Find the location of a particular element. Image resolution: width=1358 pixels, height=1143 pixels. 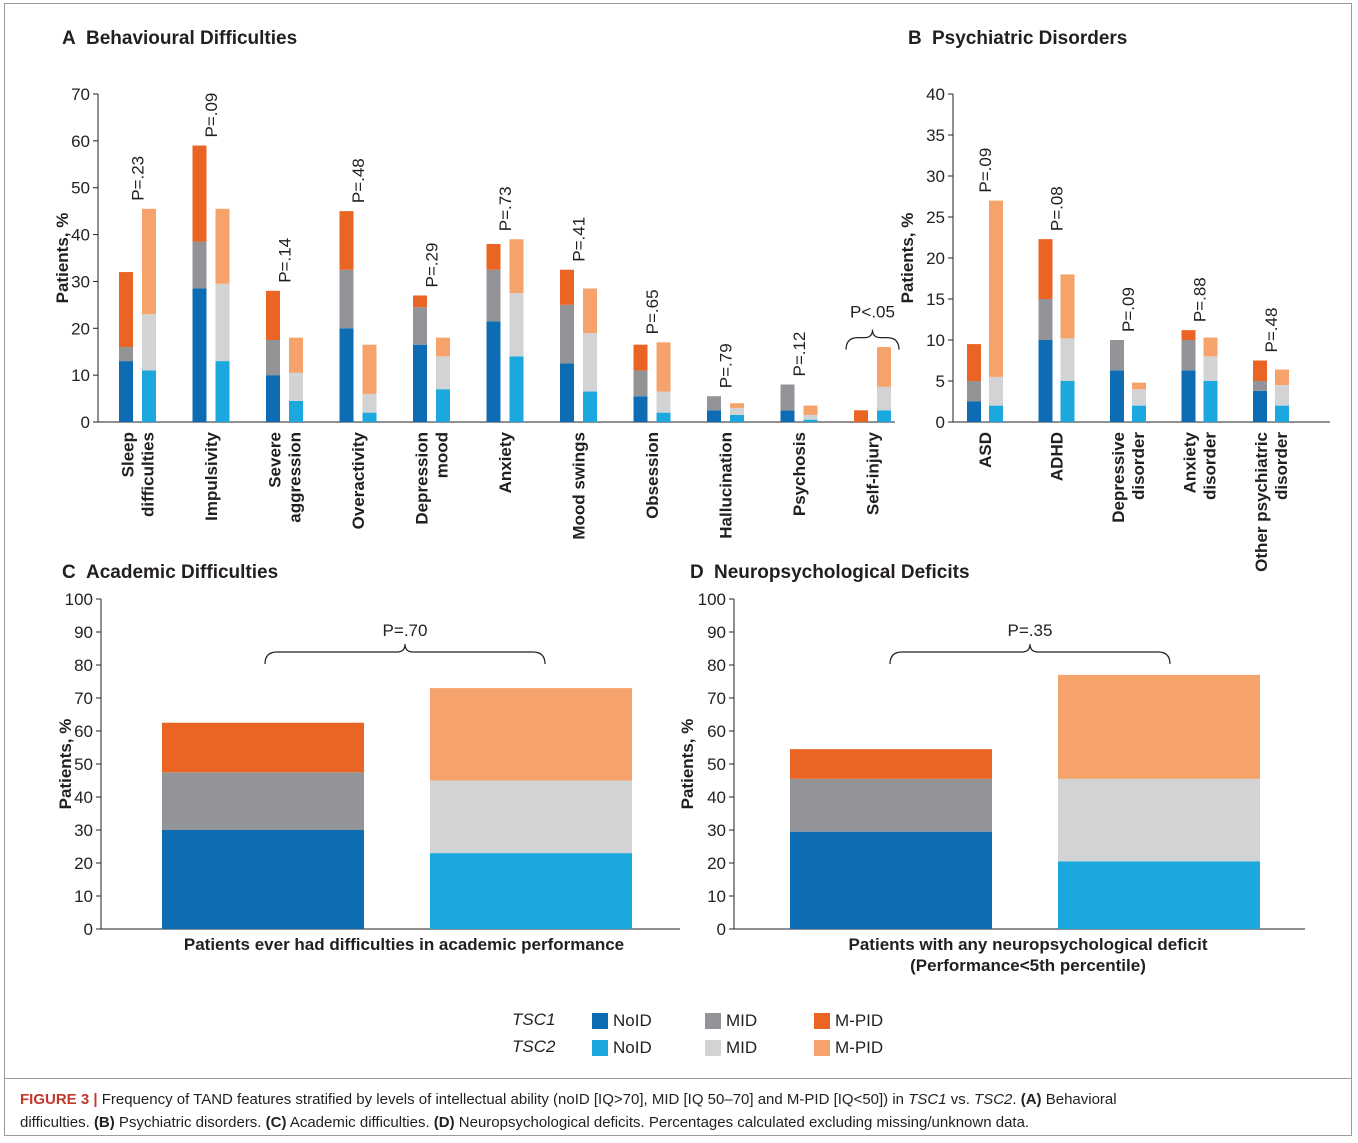

panel-b-category-label: Anxiety is located at coordinates (1190, 462).